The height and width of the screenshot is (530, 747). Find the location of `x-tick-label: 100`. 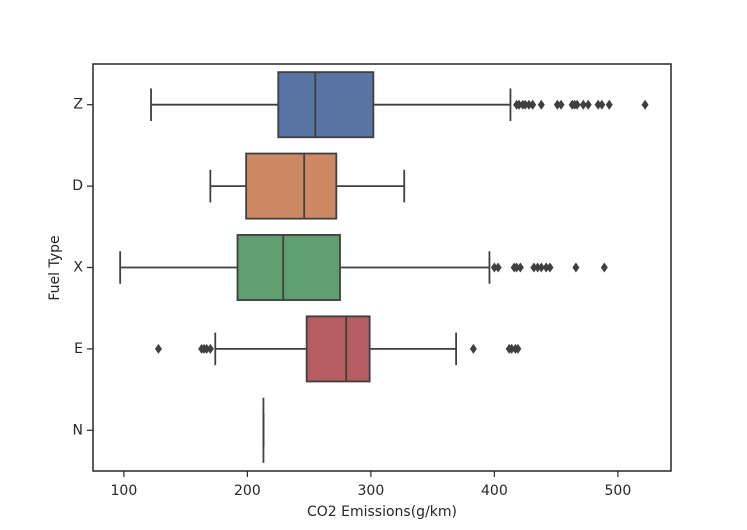

x-tick-label: 100 is located at coordinates (124, 491).